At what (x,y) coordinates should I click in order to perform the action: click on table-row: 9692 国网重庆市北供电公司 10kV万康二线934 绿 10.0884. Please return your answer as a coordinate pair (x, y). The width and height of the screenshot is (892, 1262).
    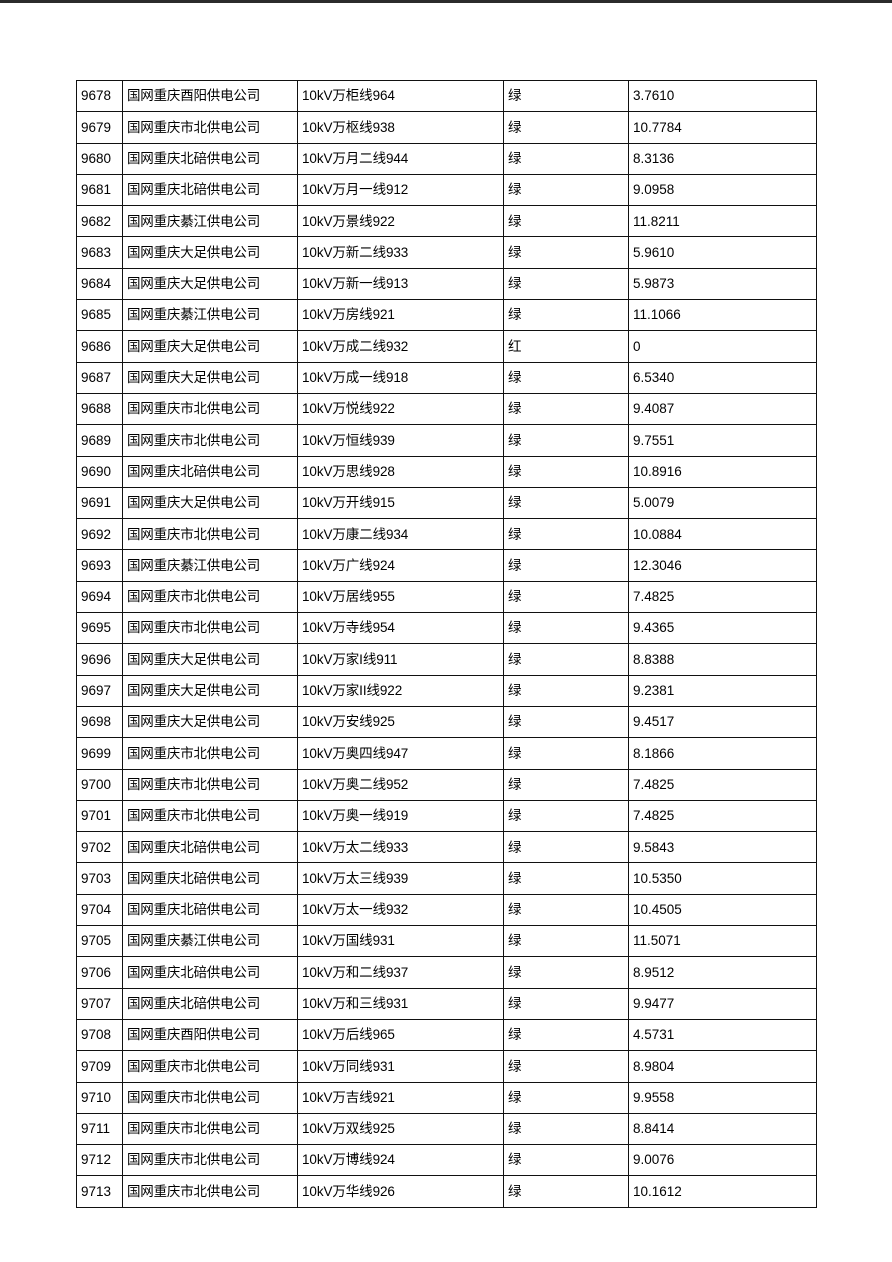
    Looking at the image, I should click on (446, 534).